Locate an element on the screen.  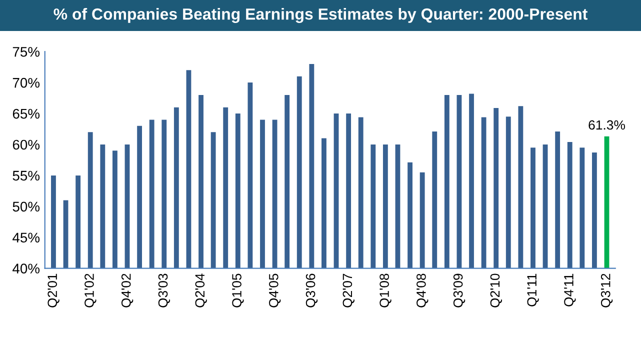
x-tick-label: Q2'04 is located at coordinates (201, 291).